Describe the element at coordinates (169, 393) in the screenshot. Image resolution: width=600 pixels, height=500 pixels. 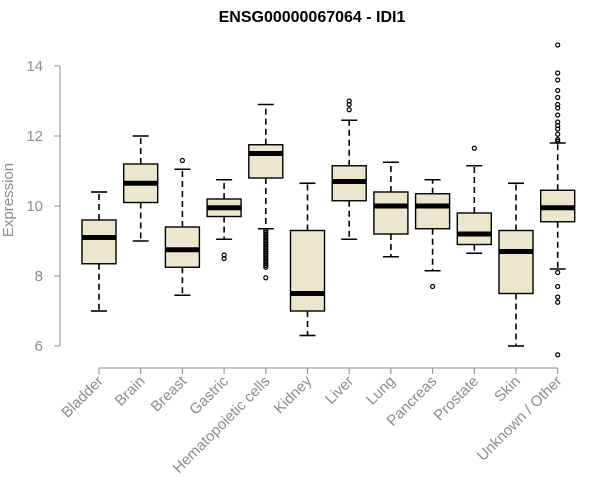
I see `x-tick-label: Breast` at that location.